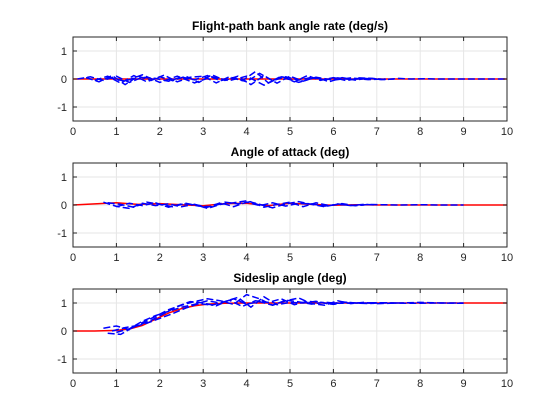 The image size is (560, 420). I want to click on subplot-title: Angle of attack (deg), so click(290, 152).